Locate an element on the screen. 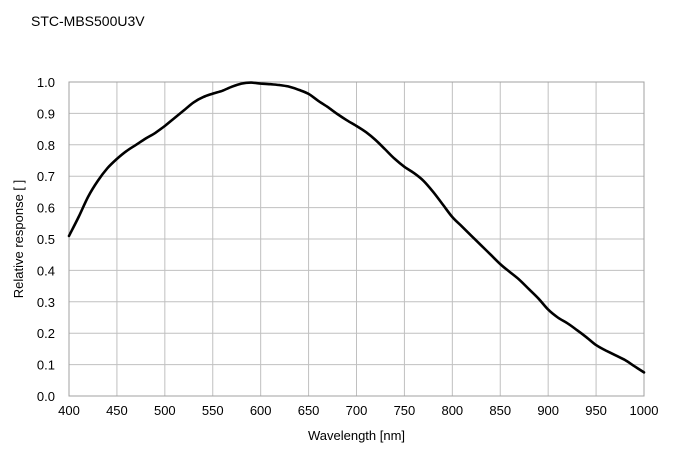 The height and width of the screenshot is (468, 690). y-tick-label: 0.3 is located at coordinates (46, 302).